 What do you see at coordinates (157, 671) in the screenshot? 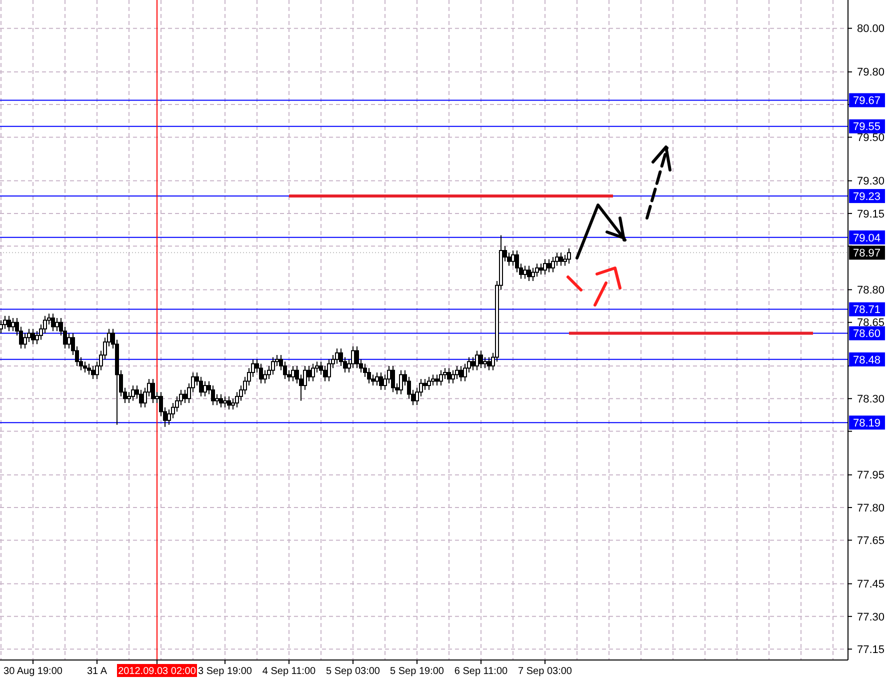
I see `x-tick-label: 2012.09.03 02:00` at bounding box center [157, 671].